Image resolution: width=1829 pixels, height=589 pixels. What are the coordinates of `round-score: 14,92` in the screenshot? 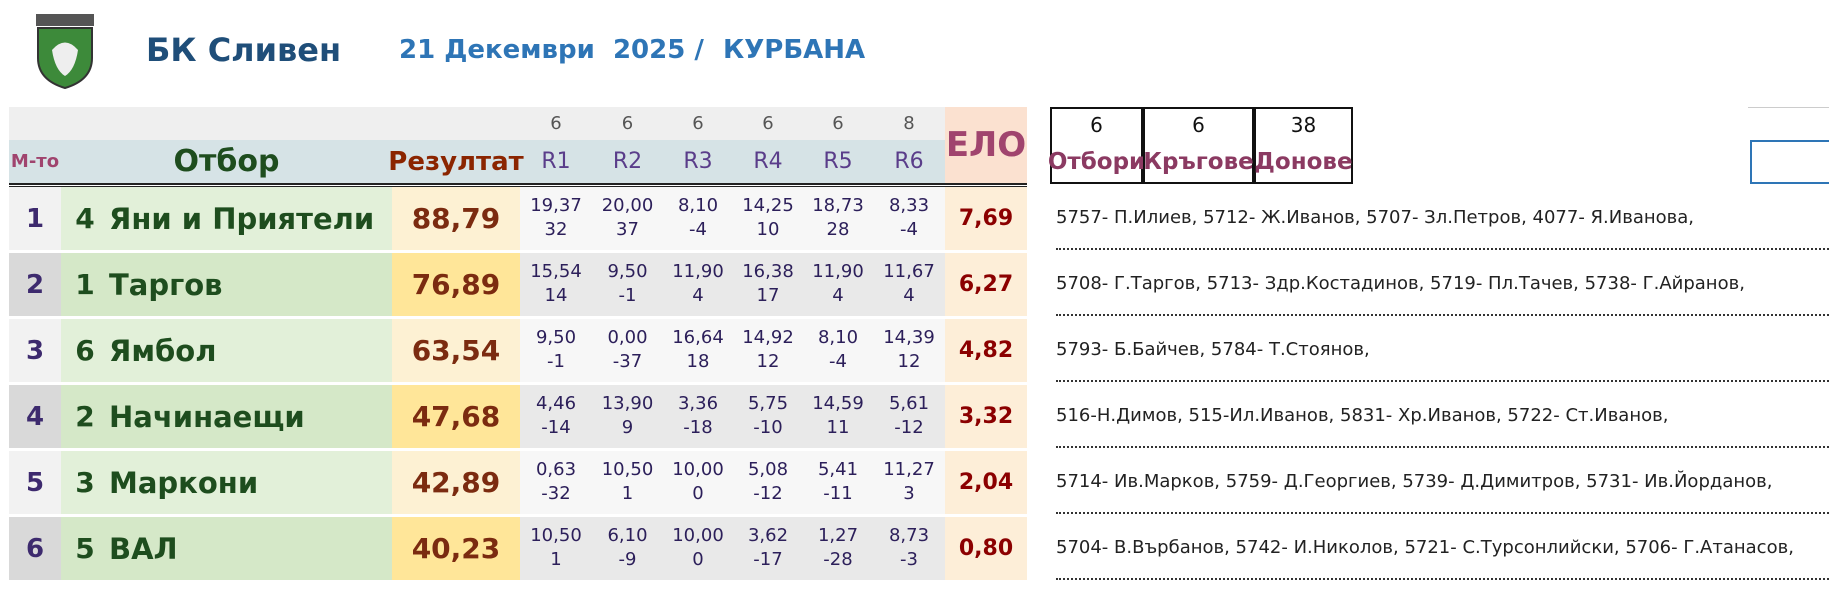 It's located at (768, 337).